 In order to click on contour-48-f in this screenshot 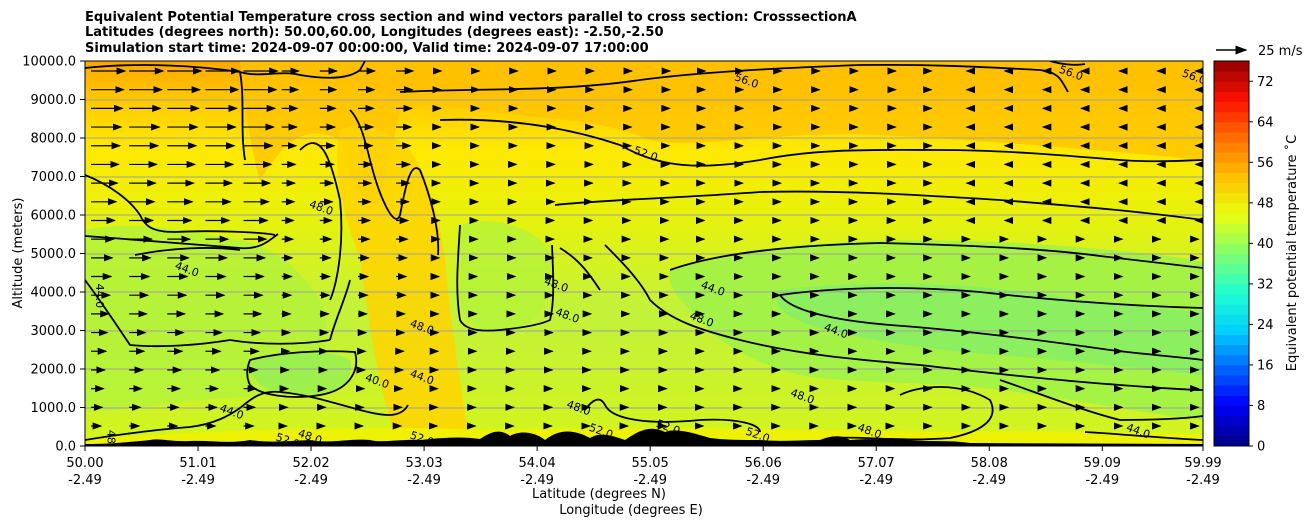, I will do `click(1143, 436)`.